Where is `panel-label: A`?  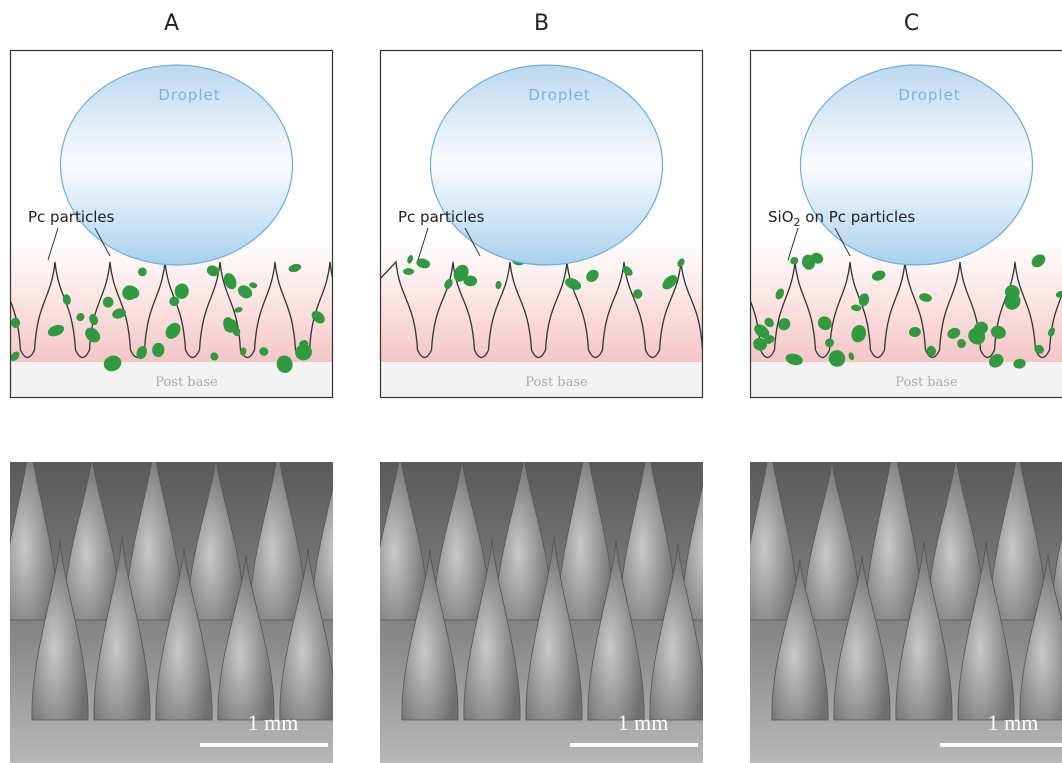
panel-label: A is located at coordinates (171, 23).